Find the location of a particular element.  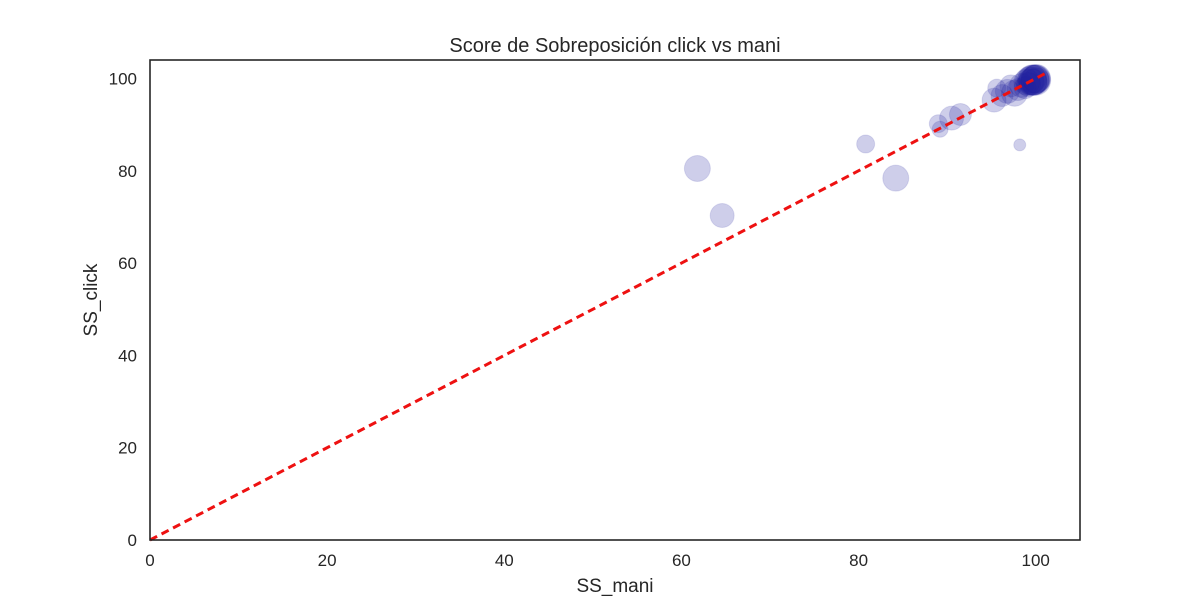

y-tick-label: 100 is located at coordinates (123, 78).